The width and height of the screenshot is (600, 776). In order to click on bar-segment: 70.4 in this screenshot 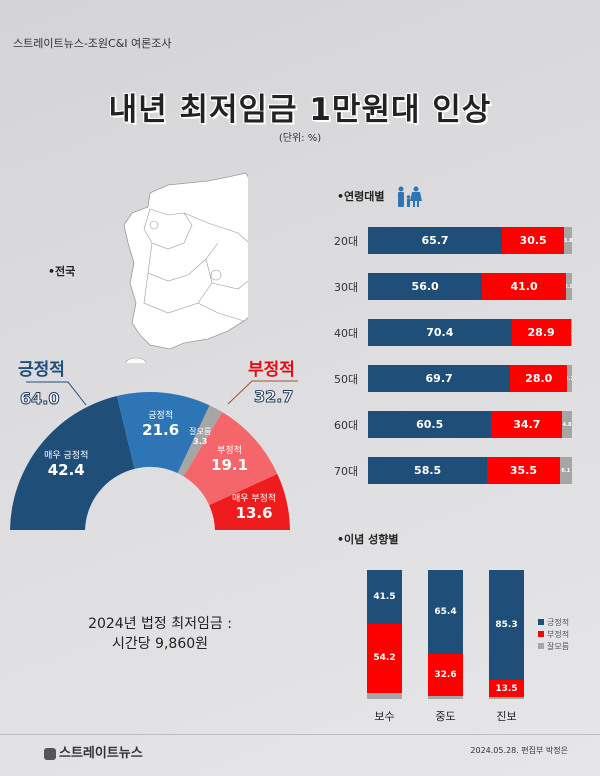, I will do `click(440, 332)`.